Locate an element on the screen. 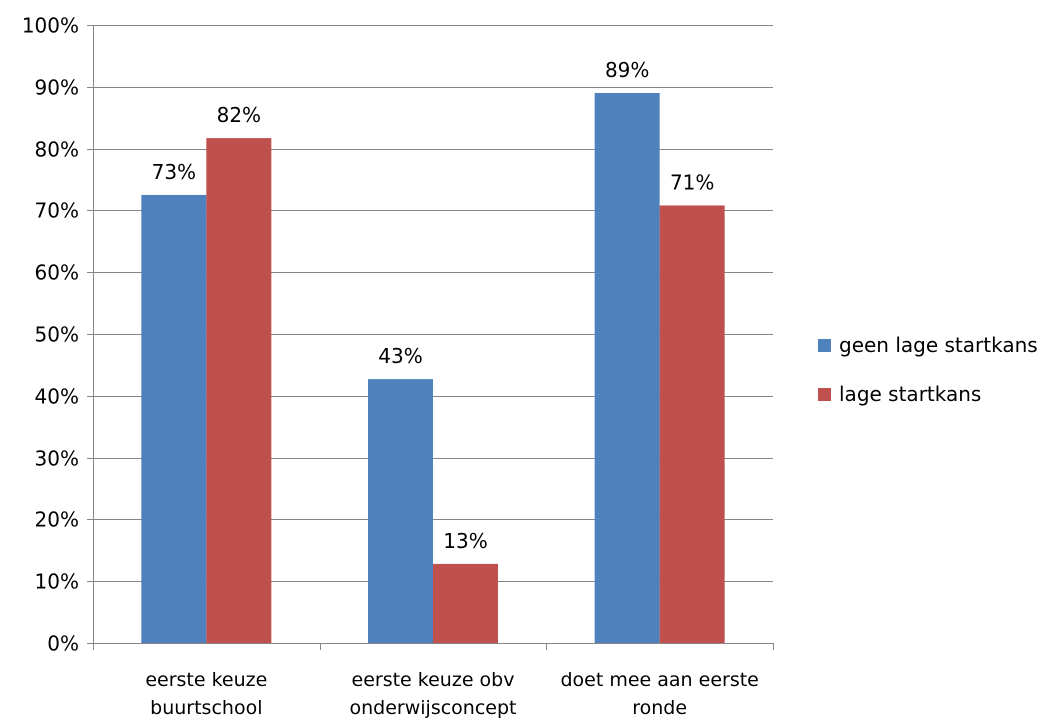 This screenshot has height=725, width=1050. x-category-label: eerste keuze obv is located at coordinates (433, 680).